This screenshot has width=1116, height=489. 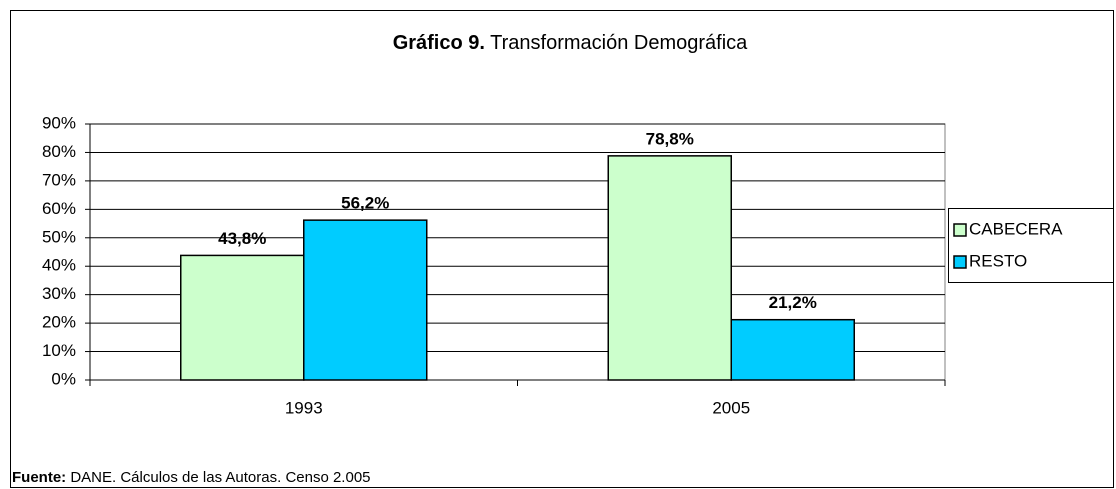 What do you see at coordinates (998, 260) in the screenshot?
I see `legend-label: RESTO` at bounding box center [998, 260].